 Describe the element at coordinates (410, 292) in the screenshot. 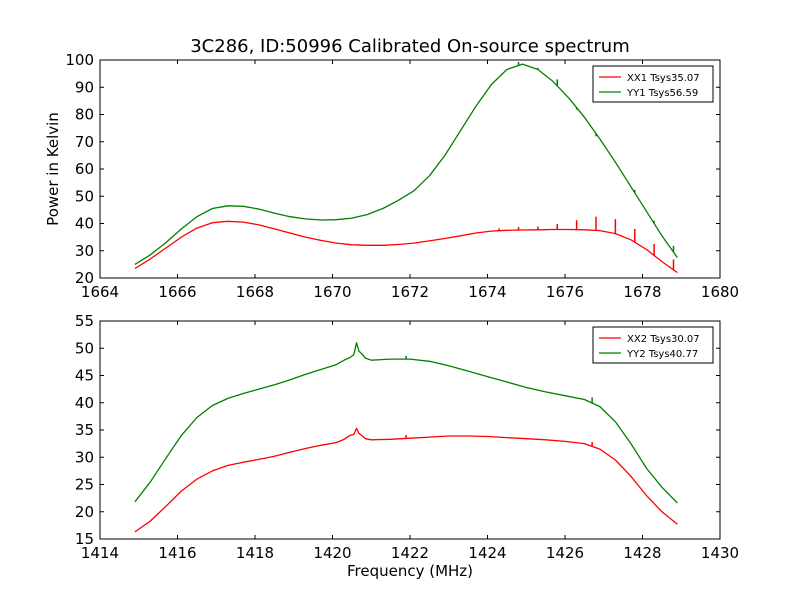

I see `x-tick-label: 1672` at that location.